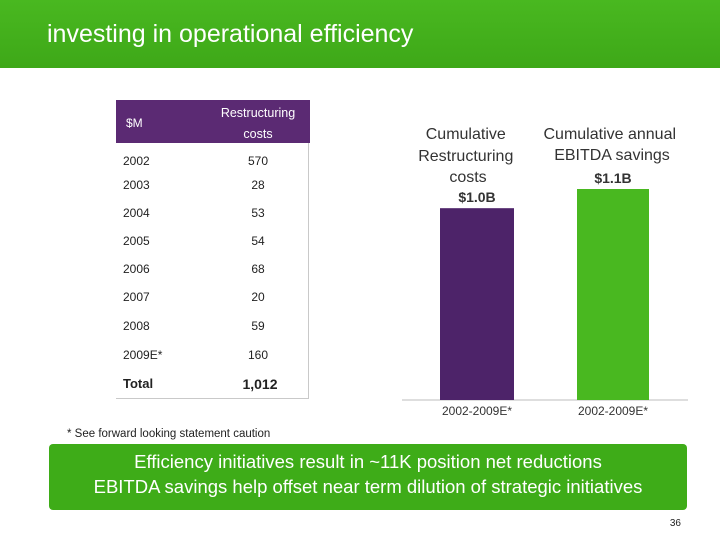 The image size is (720, 540). What do you see at coordinates (258, 355) in the screenshot?
I see `row-value: 160` at bounding box center [258, 355].